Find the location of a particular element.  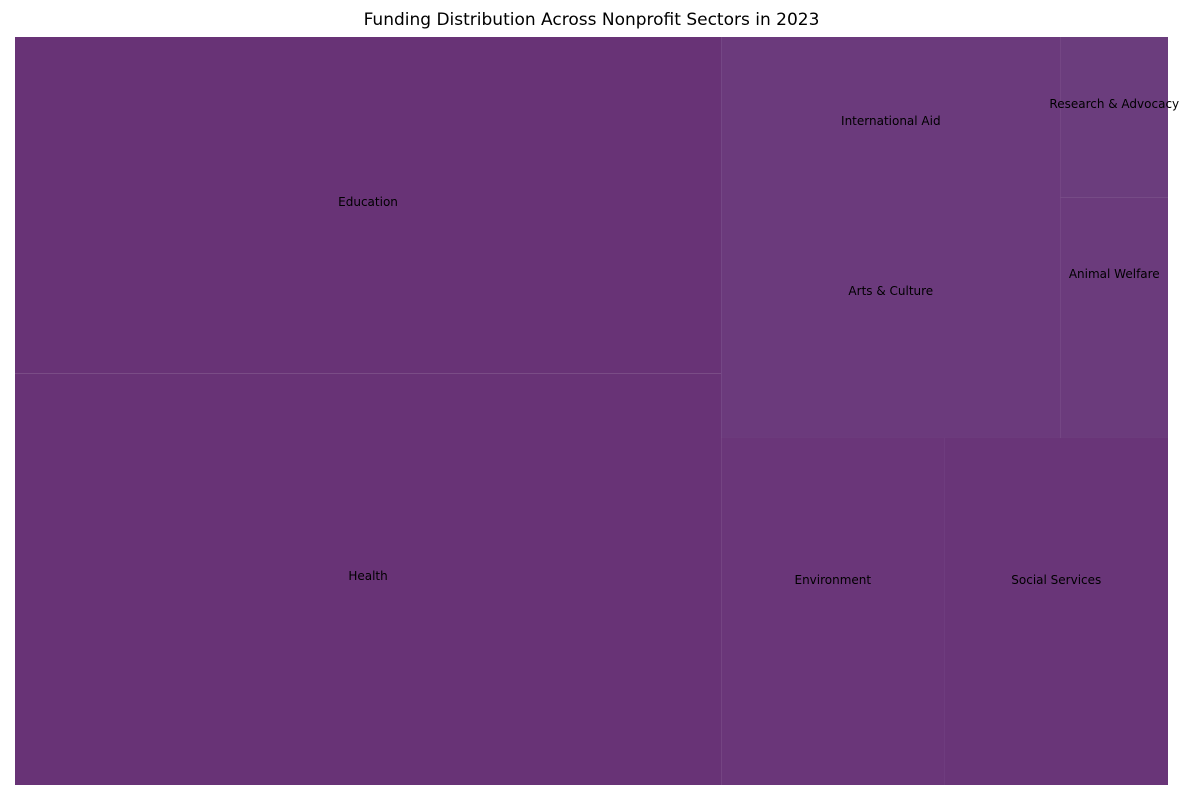

tile-label-arts-culture: Arts & Culture is located at coordinates (890, 291).